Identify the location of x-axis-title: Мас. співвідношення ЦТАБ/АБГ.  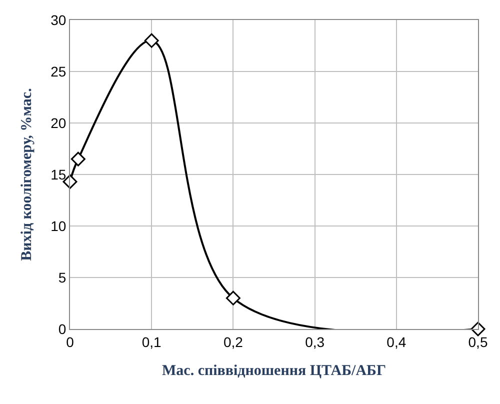
(274, 370).